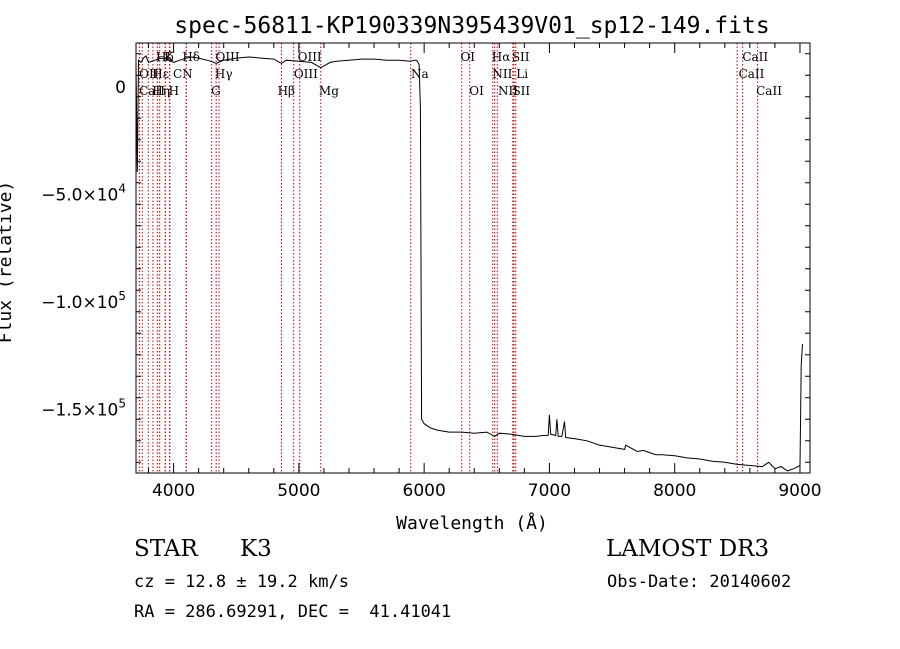  What do you see at coordinates (173, 491) in the screenshot?
I see `x-tick-label: 4000` at bounding box center [173, 491].